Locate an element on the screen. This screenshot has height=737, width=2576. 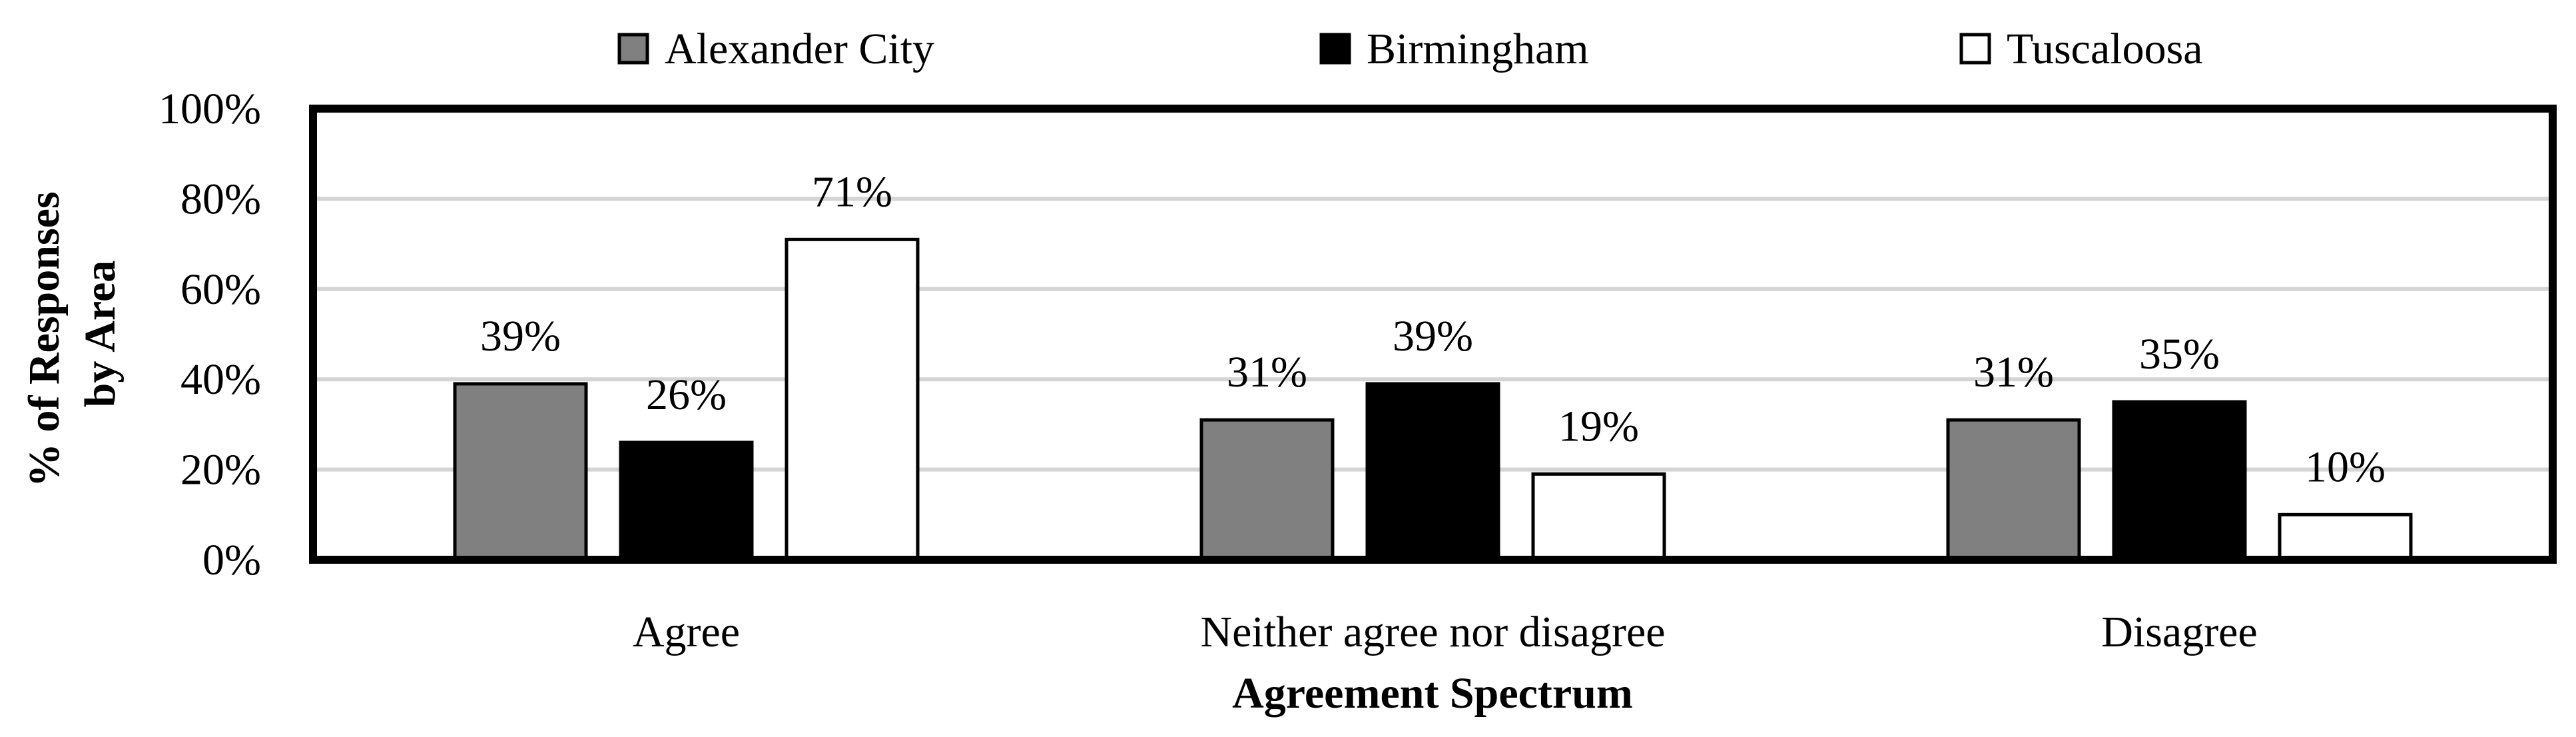
legend: Alexander City Birmingham Tuscaloosa is located at coordinates (1410, 49).